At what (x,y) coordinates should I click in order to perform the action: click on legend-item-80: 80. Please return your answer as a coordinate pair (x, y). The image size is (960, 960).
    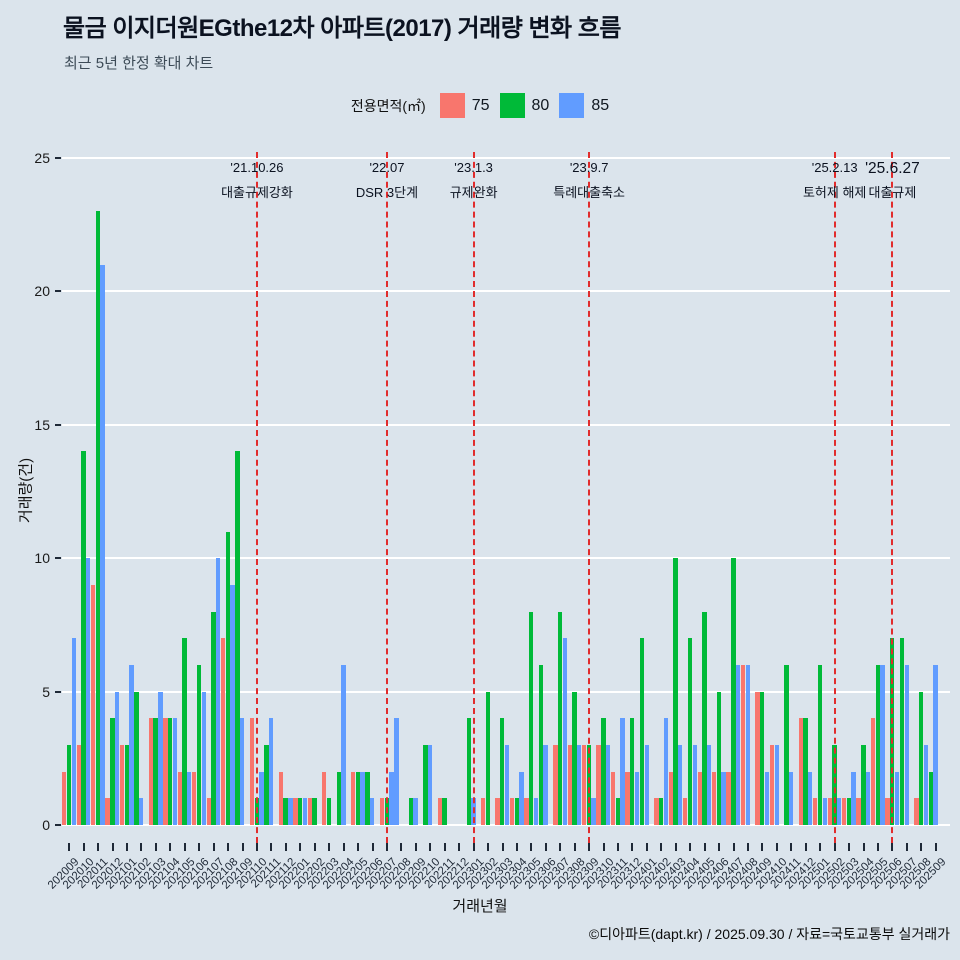
    Looking at the image, I should click on (524, 105).